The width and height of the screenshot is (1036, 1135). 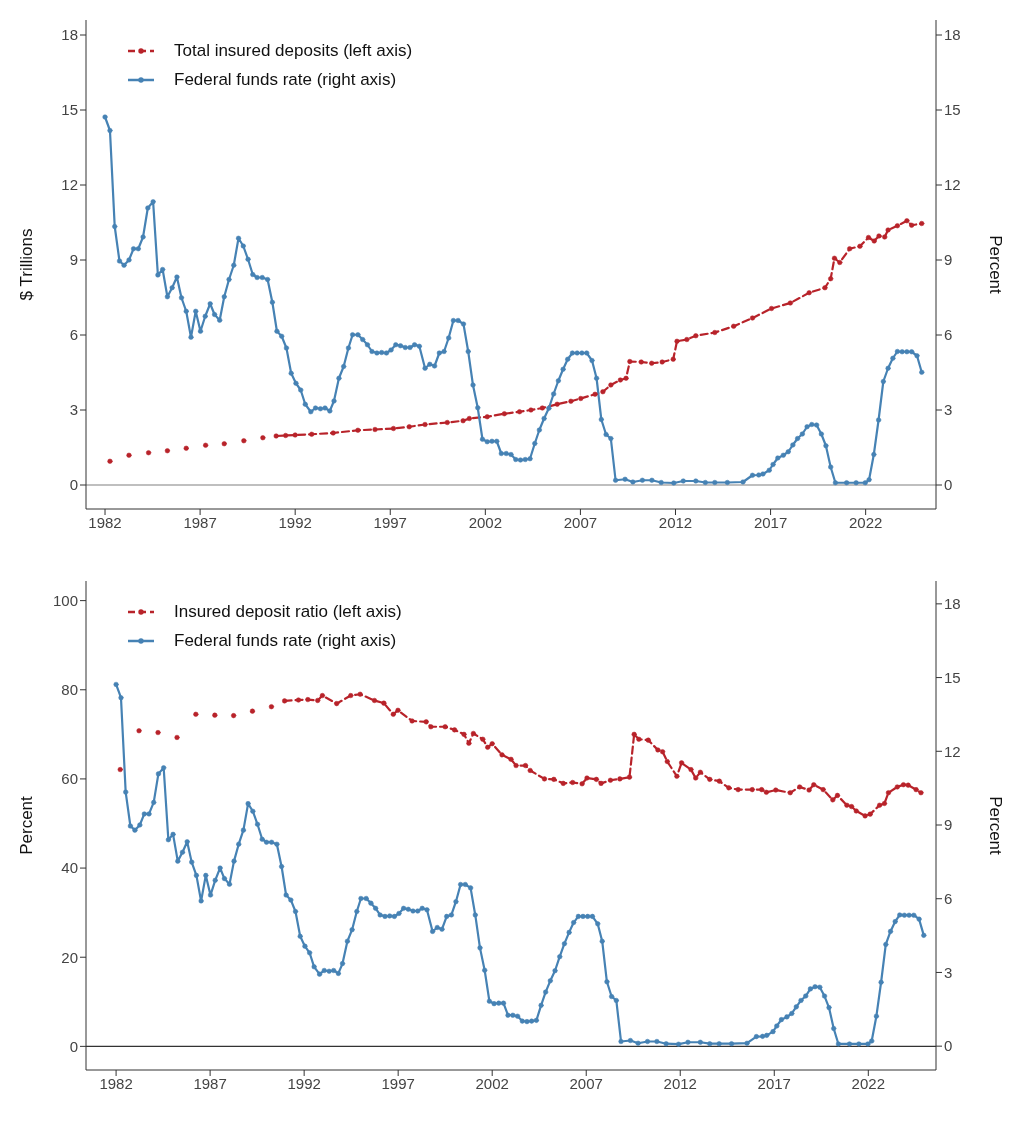 What do you see at coordinates (73, 335) in the screenshot?
I see `y-tick-label: 6` at bounding box center [73, 335].